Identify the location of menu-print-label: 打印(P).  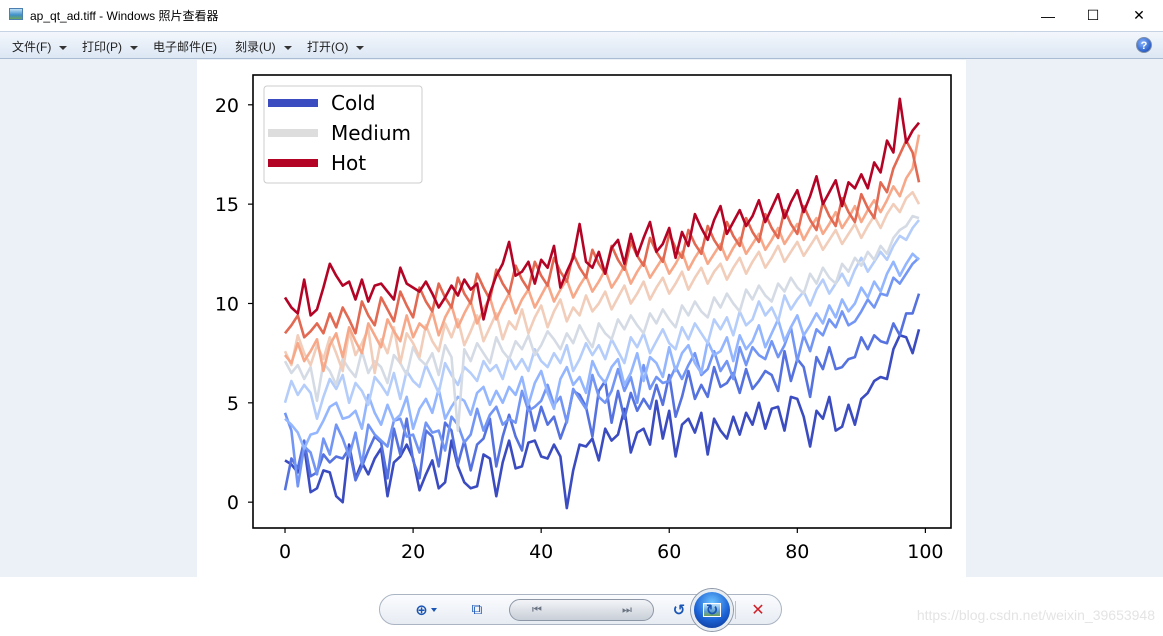
(102, 47).